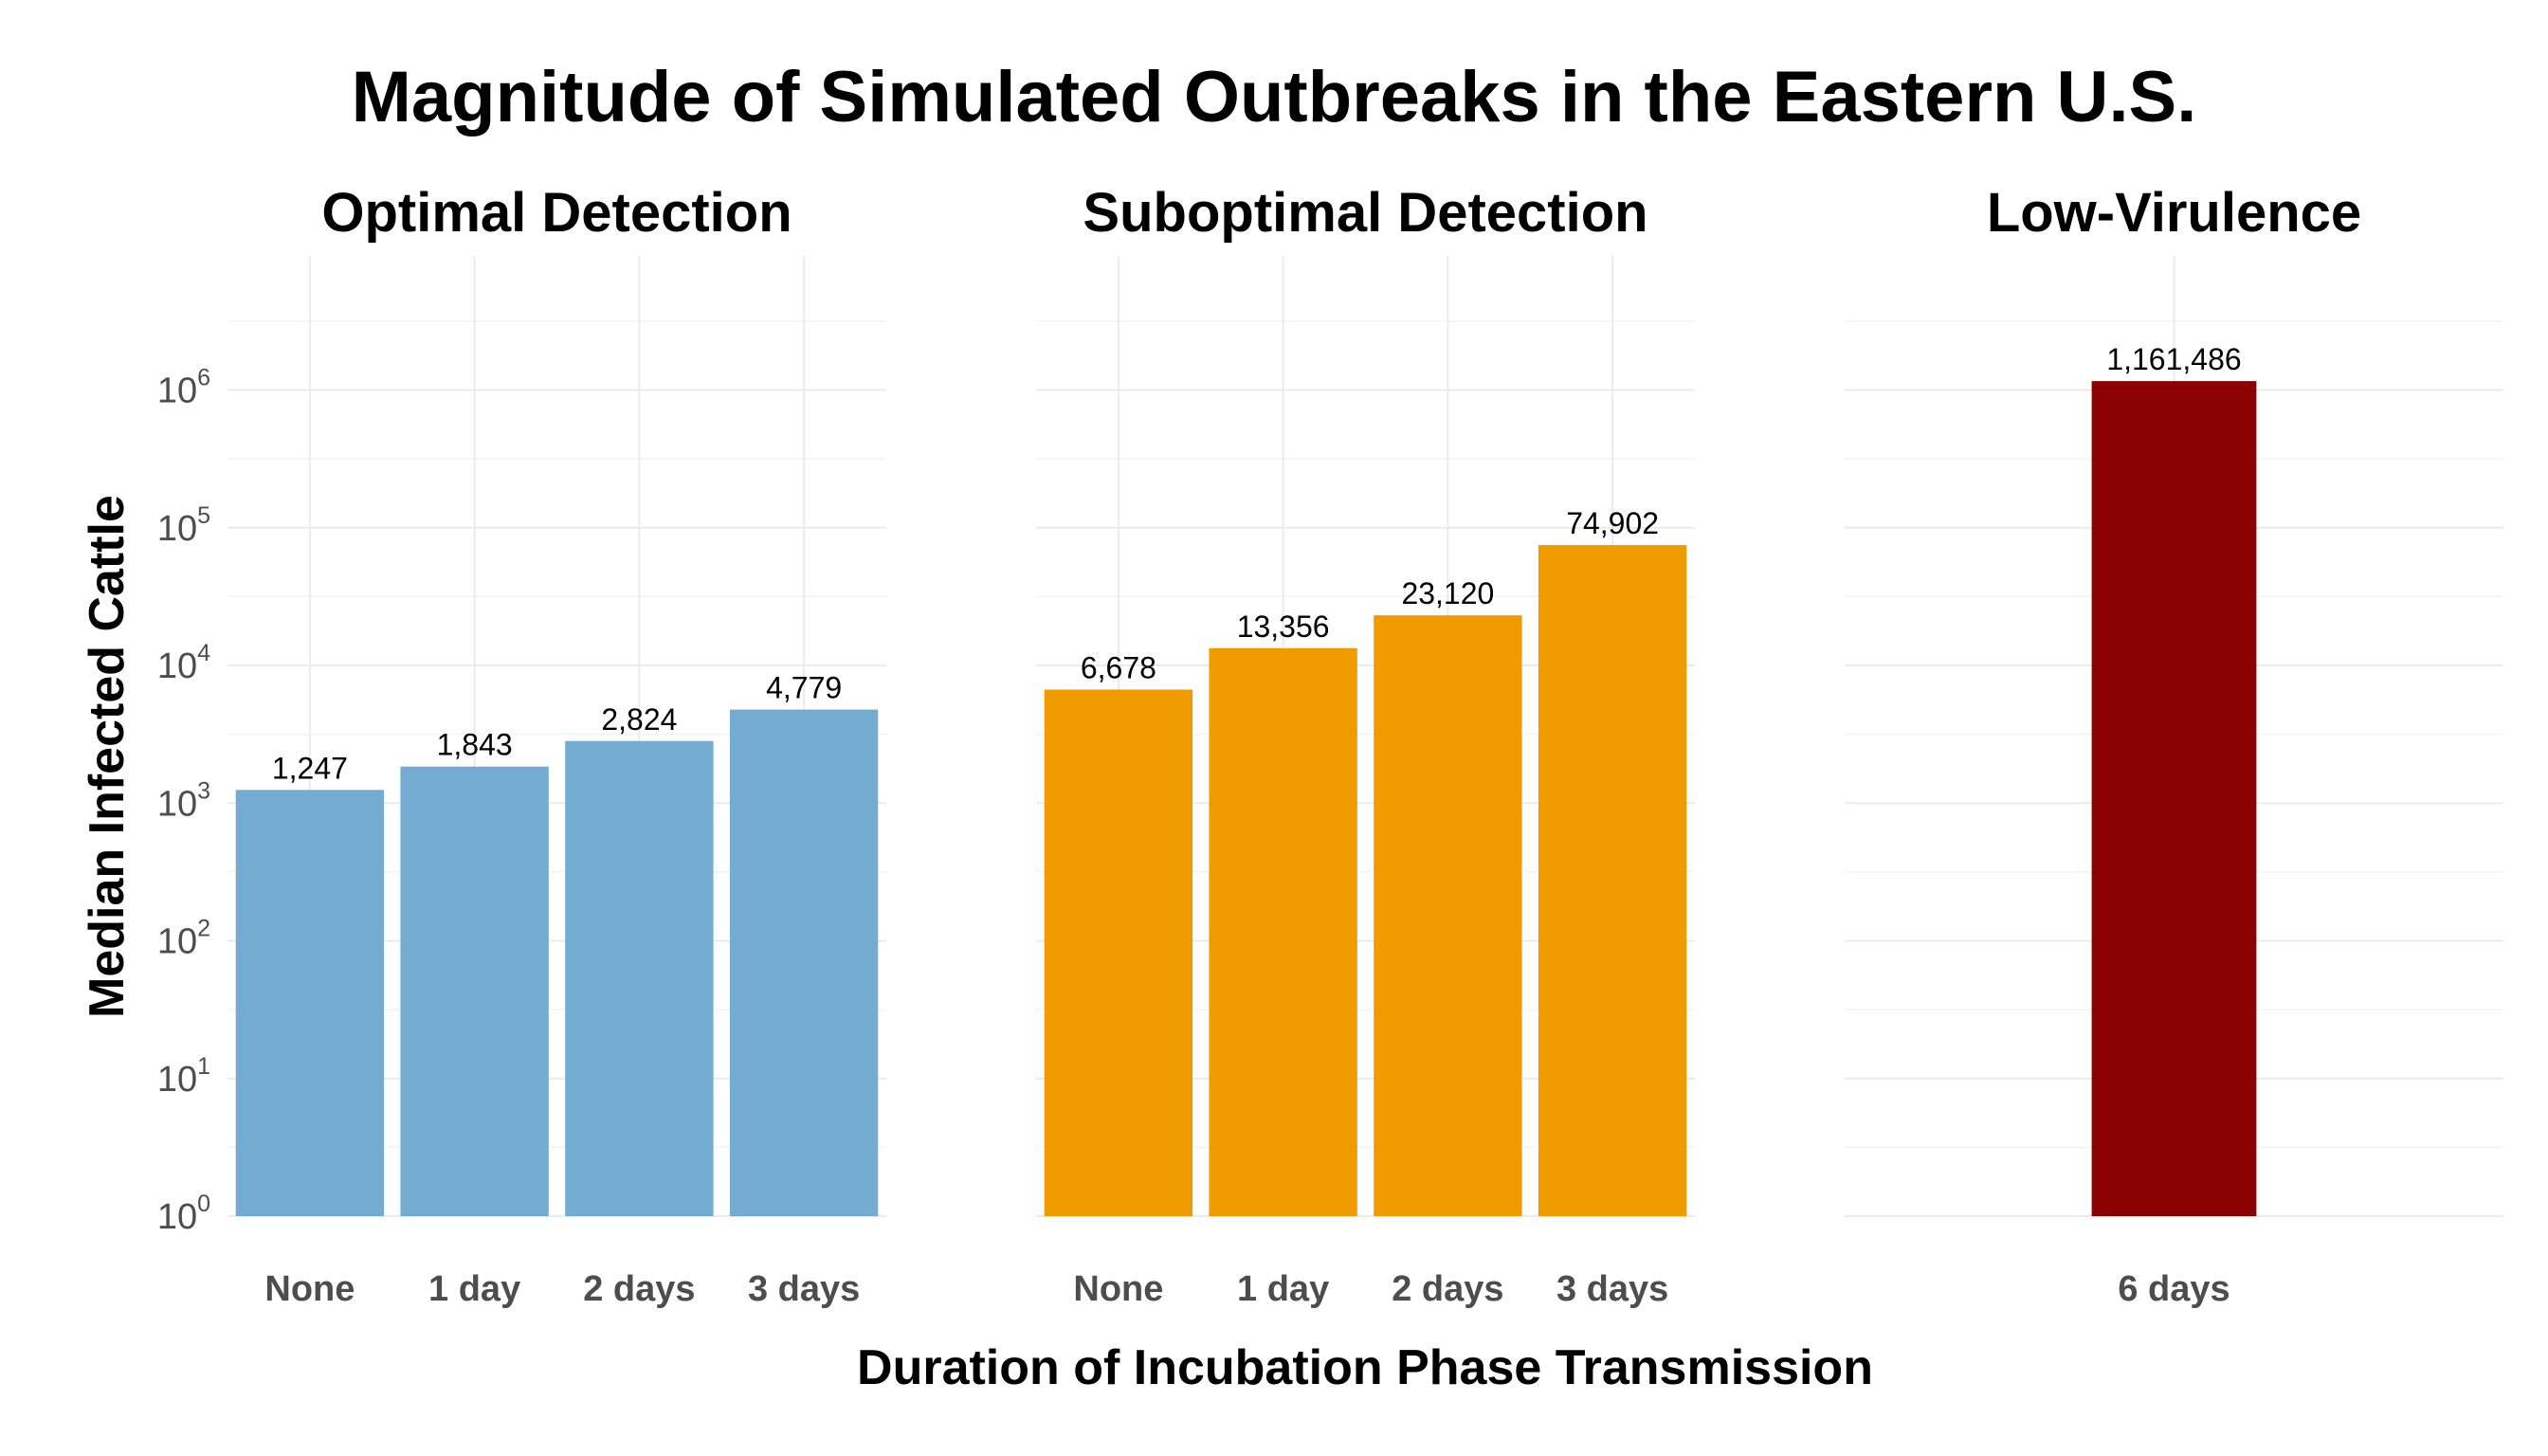 The image size is (2548, 1456). Describe the element at coordinates (475, 745) in the screenshot. I see `bar-value-label: 1,843` at that location.